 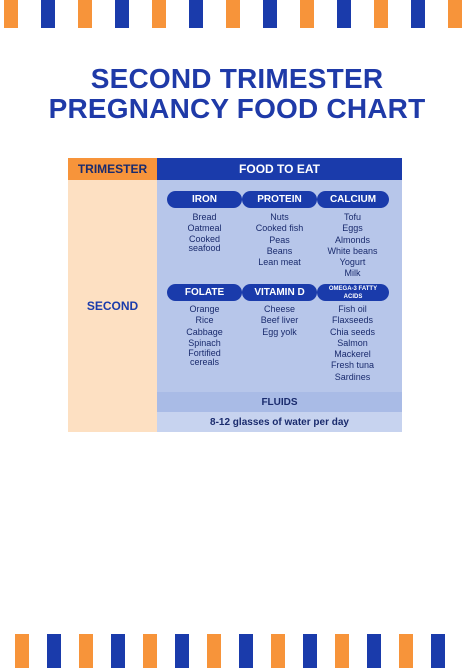 I want to click on list-item: Fresh tuna, so click(x=352, y=365).